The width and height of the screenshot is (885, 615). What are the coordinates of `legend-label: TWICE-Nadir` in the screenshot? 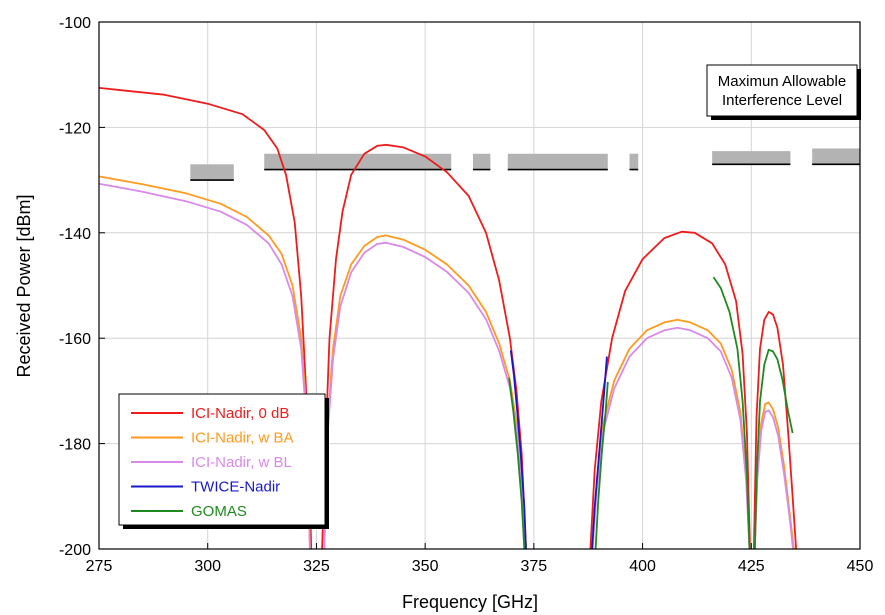 It's located at (235, 487).